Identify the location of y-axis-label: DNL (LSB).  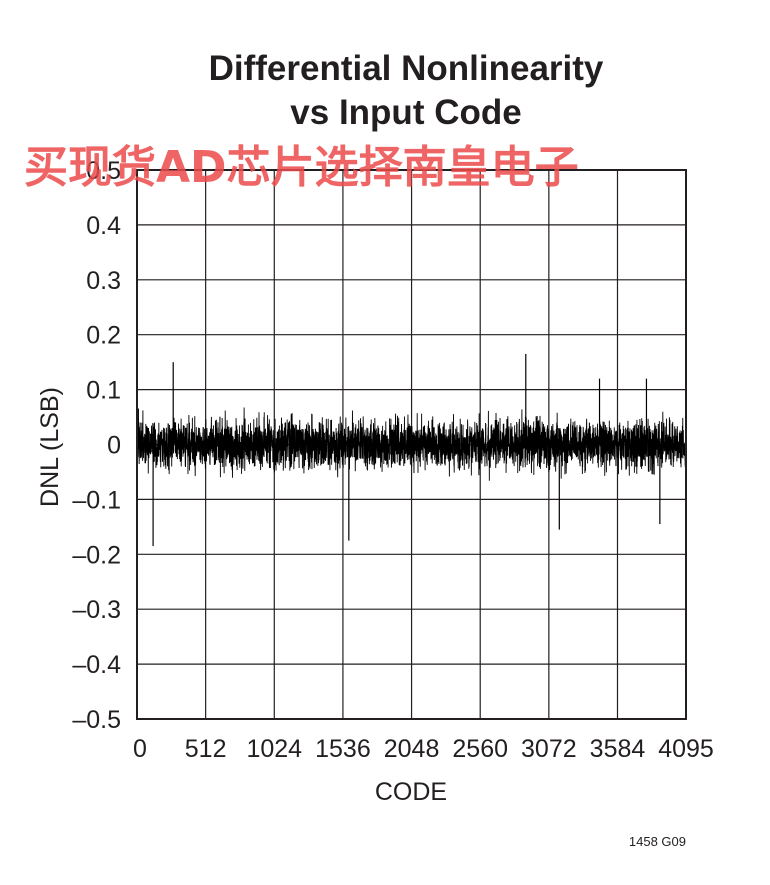
(50, 447).